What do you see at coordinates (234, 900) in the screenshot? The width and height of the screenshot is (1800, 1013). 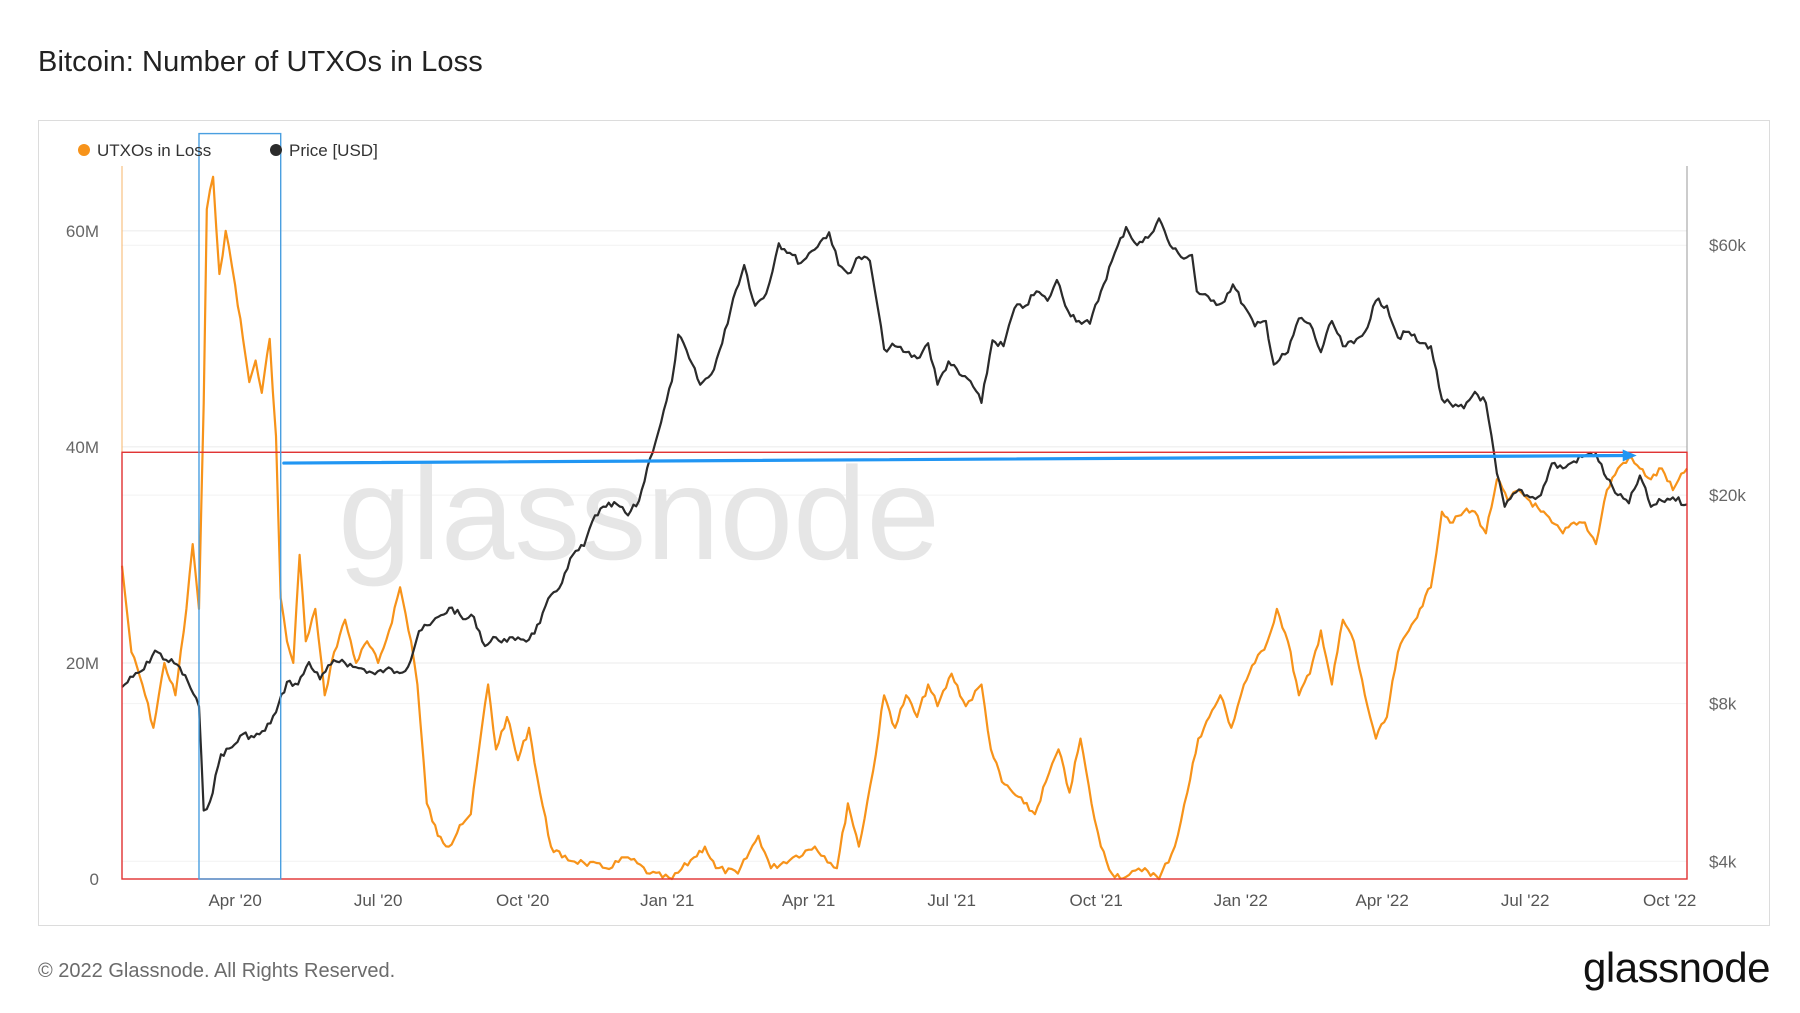 I see `x-tick-label: Apr '20` at bounding box center [234, 900].